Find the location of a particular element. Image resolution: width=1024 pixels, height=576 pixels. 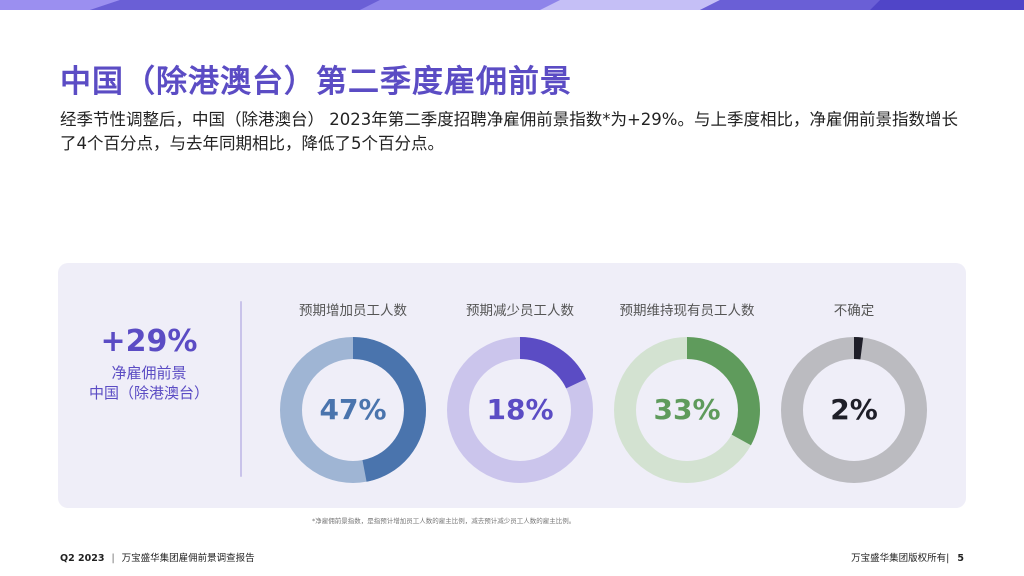

donut-maintain: 预期维持现有员工人数 33% is located at coordinates (687, 392).